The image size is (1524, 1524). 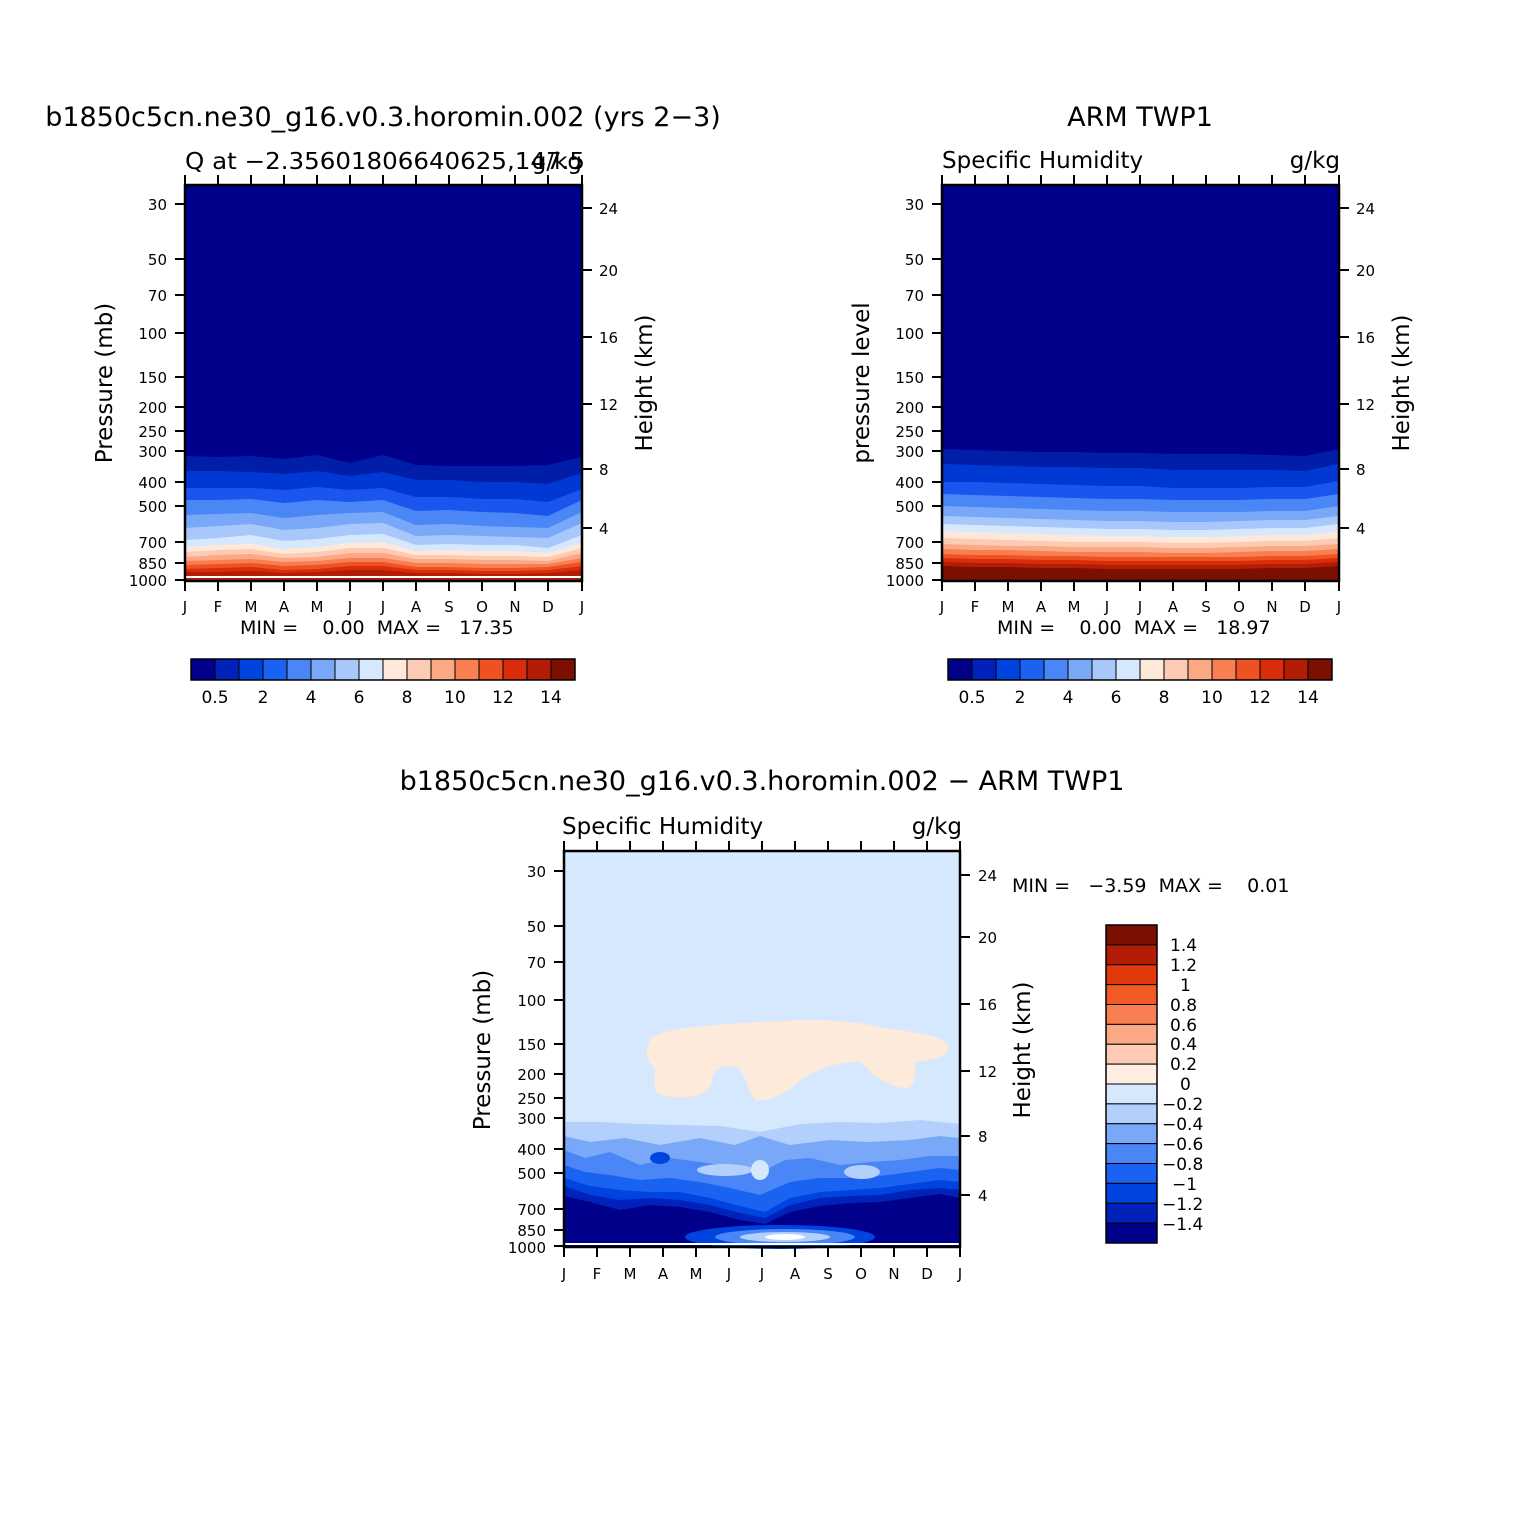 What do you see at coordinates (1183, 1065) in the screenshot?
I see `colorbar-label: 0.2` at bounding box center [1183, 1065].